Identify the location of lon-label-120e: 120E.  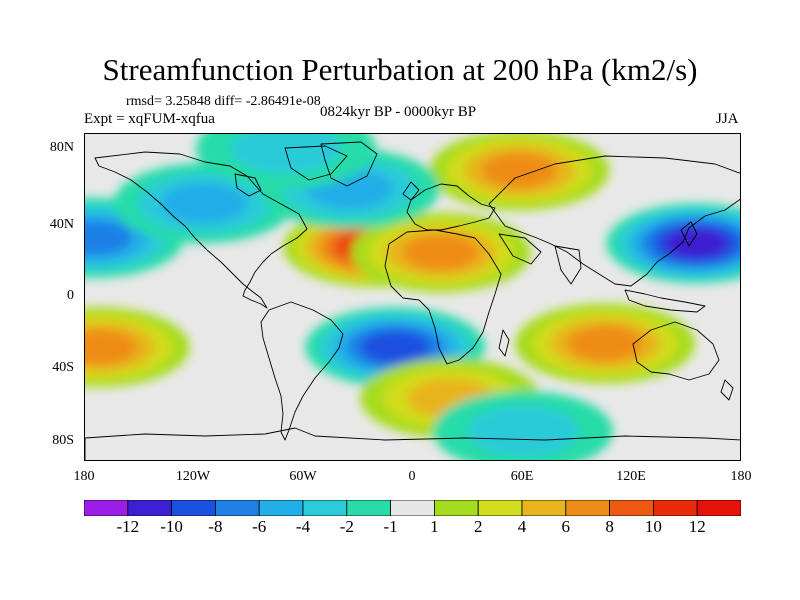
(631, 476).